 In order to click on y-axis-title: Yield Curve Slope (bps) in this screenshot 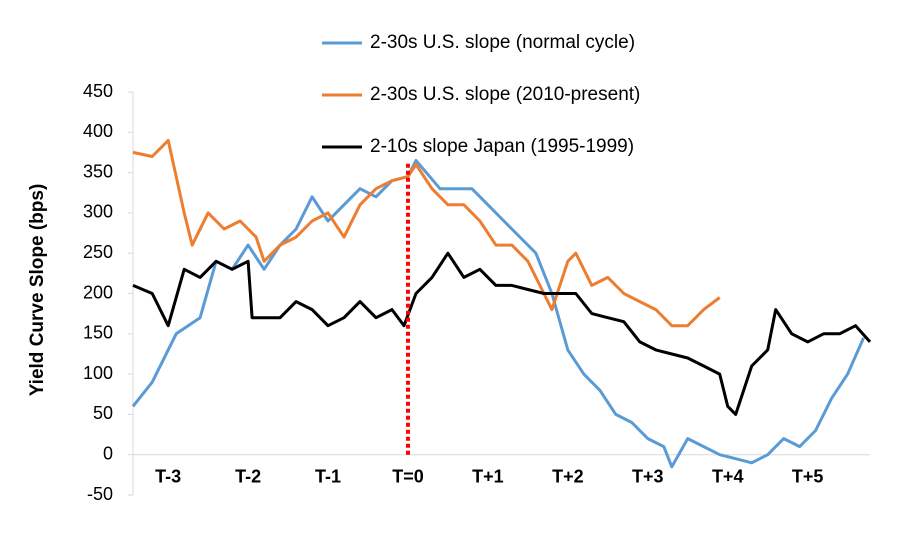, I will do `click(37, 290)`.